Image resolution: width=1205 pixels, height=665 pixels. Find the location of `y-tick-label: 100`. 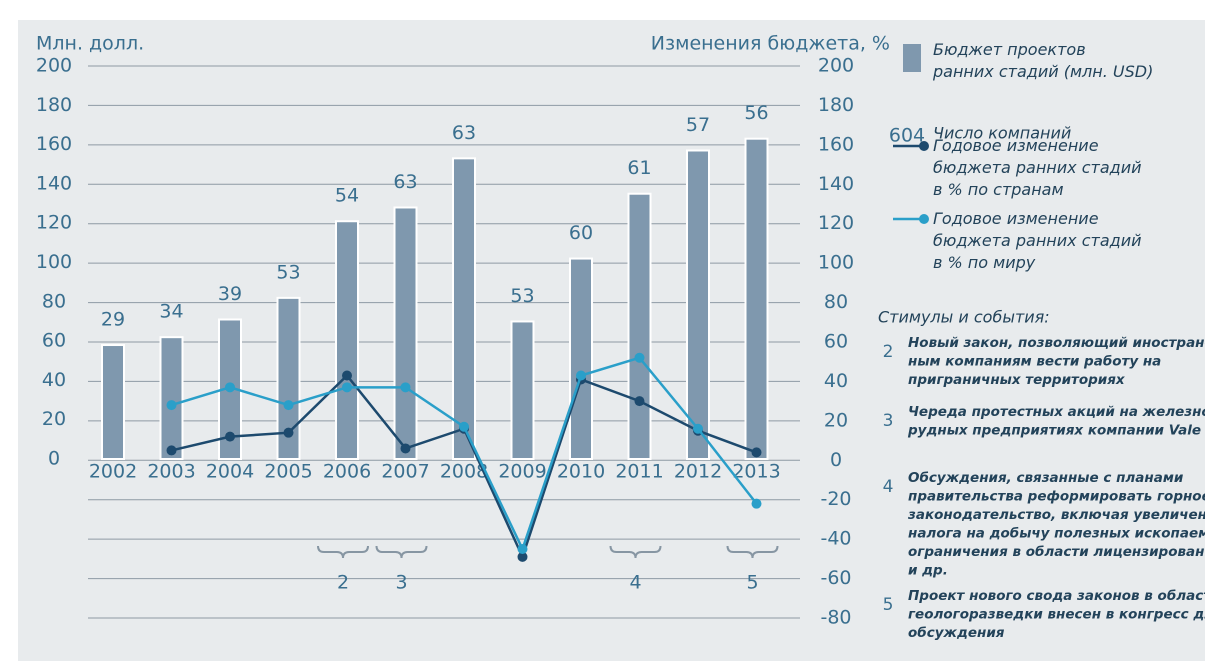

y-tick-label: 100 is located at coordinates (54, 262).